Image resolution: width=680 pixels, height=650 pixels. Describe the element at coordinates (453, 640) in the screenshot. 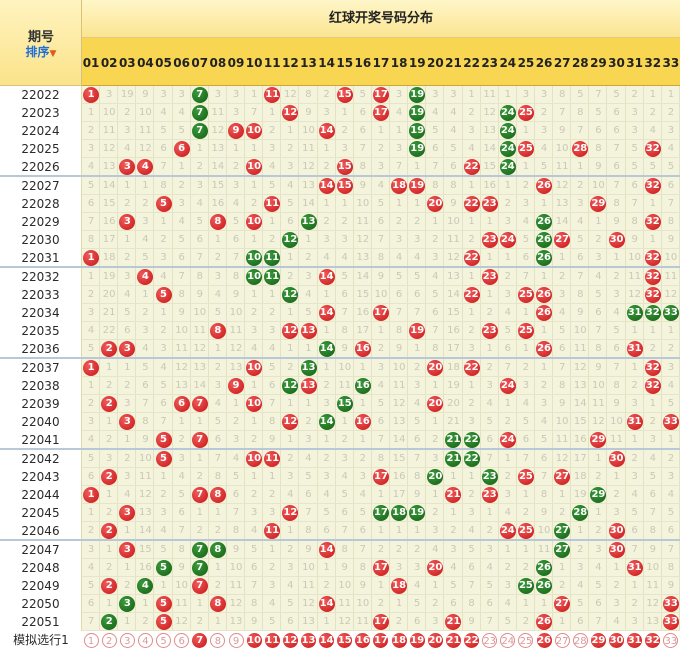

I see `simulation-ball: 21` at that location.